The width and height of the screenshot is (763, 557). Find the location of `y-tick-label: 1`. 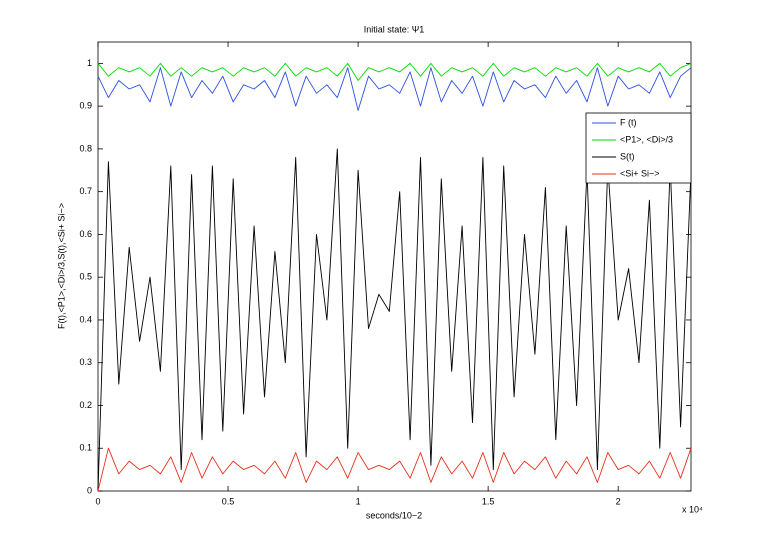

y-tick-label: 1 is located at coordinates (89, 63).